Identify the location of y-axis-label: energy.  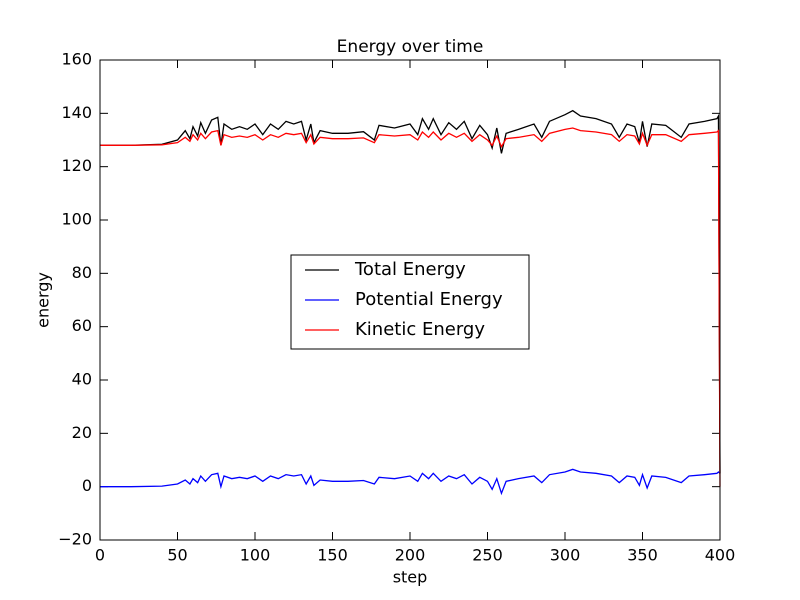
(43, 300).